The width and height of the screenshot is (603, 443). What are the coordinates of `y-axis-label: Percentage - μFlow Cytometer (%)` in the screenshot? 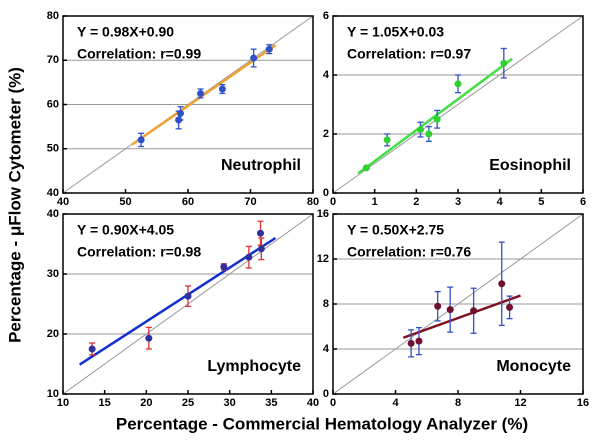 It's located at (14, 205).